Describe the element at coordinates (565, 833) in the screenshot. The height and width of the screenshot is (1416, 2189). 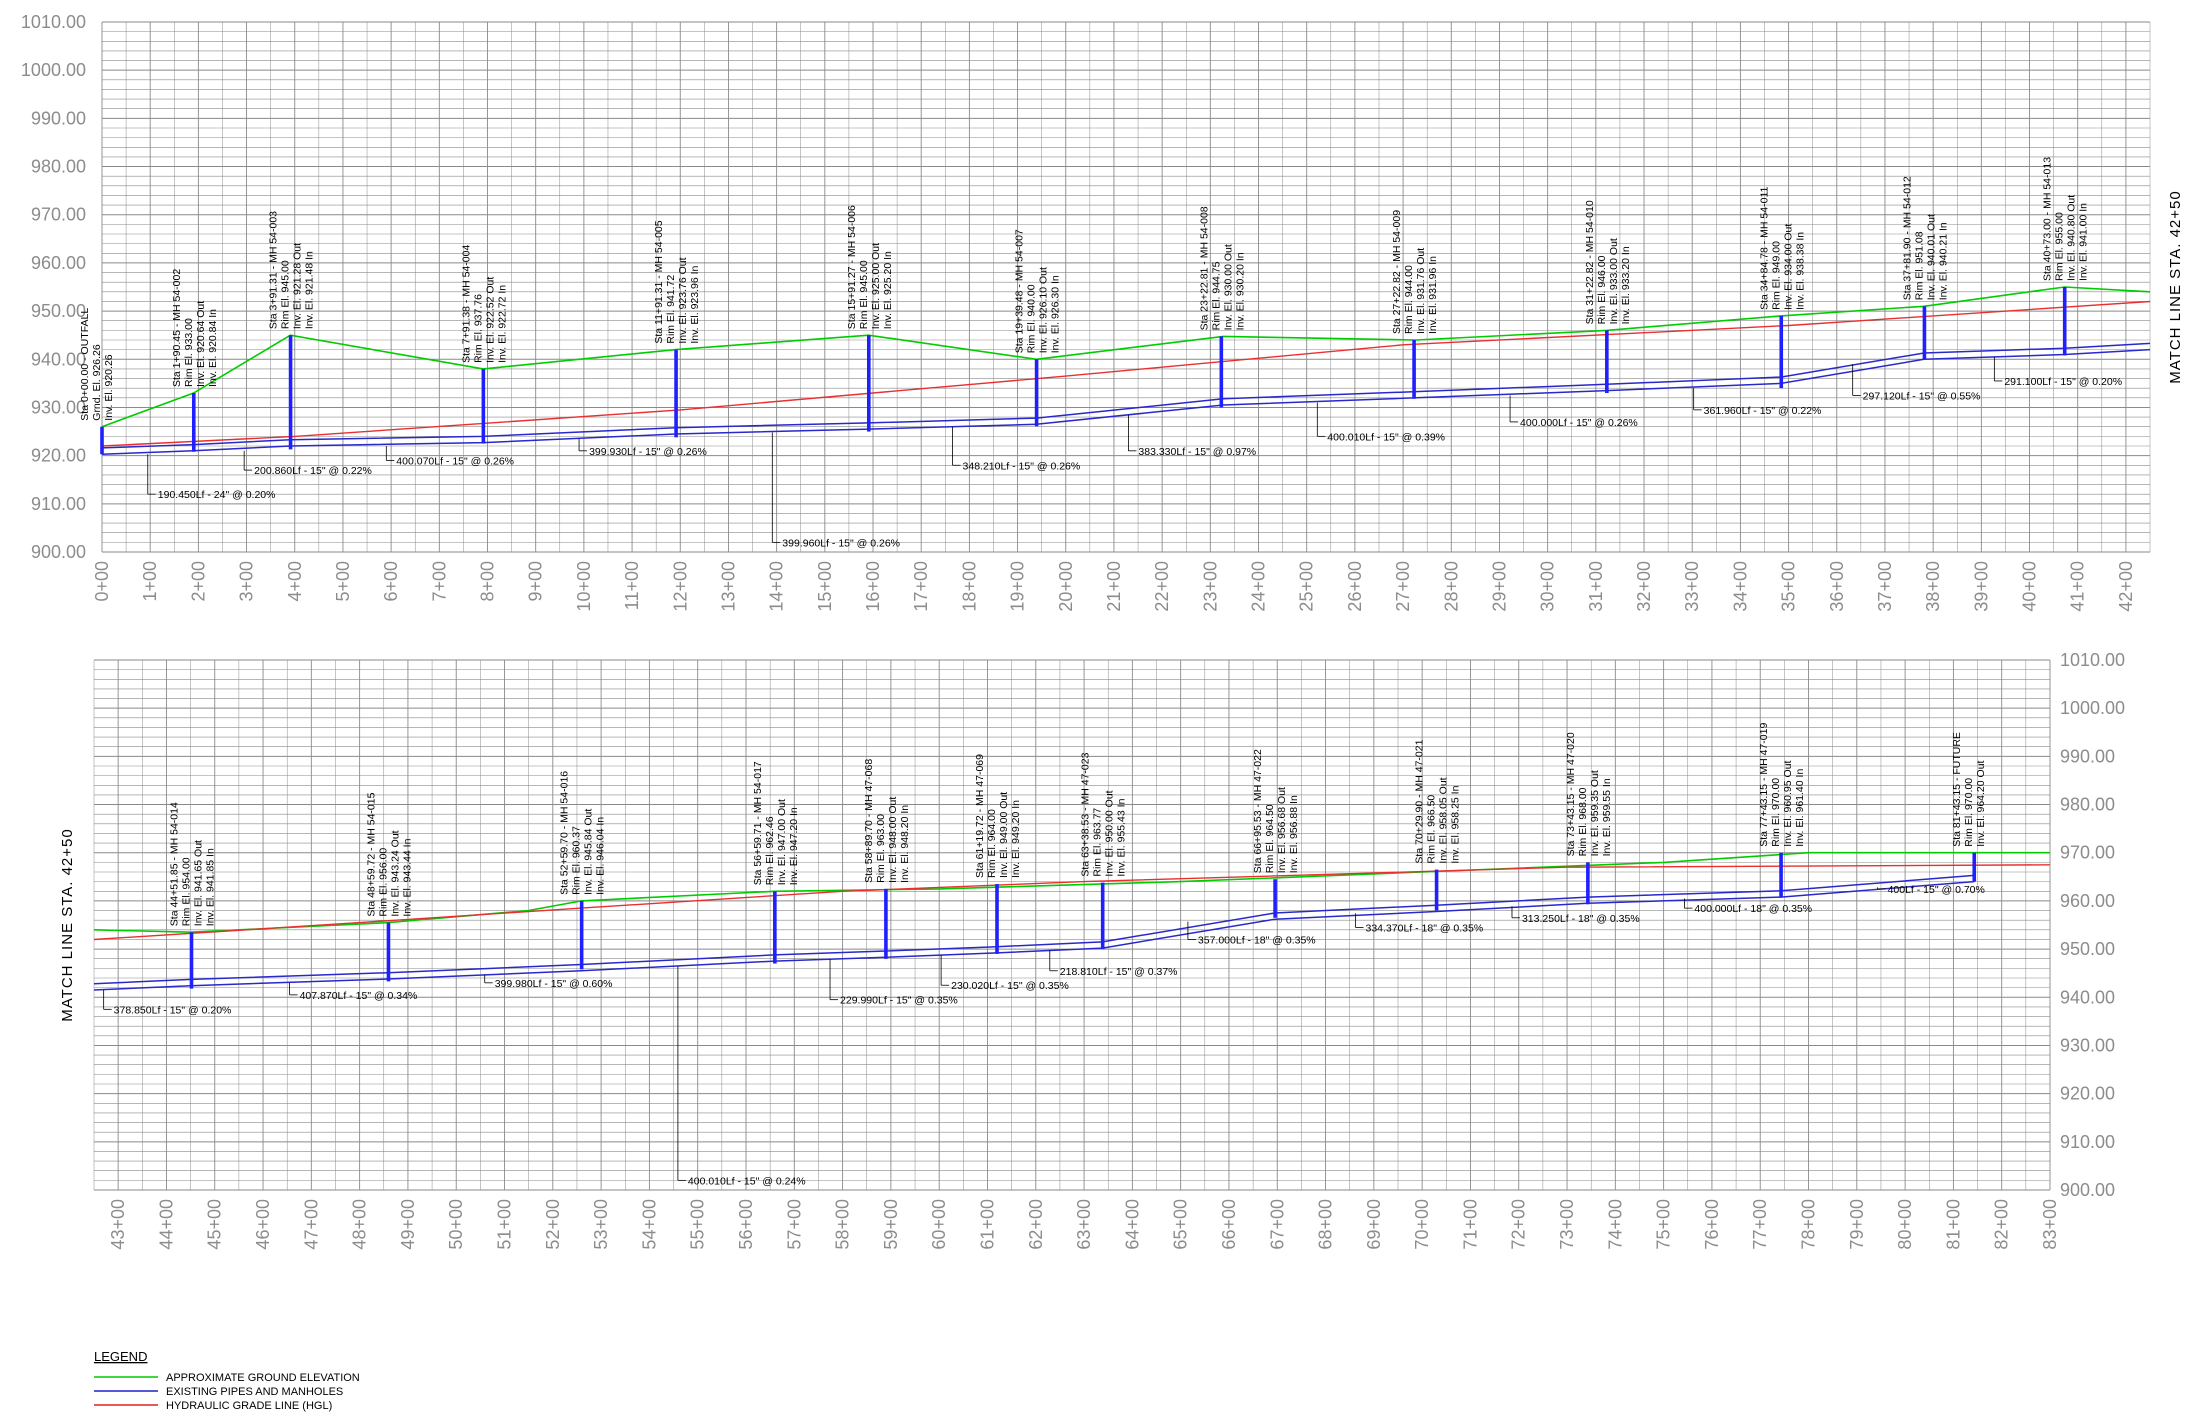
I see `manhole-callout-text: Sta 52+59.70 - MH 54-016` at that location.